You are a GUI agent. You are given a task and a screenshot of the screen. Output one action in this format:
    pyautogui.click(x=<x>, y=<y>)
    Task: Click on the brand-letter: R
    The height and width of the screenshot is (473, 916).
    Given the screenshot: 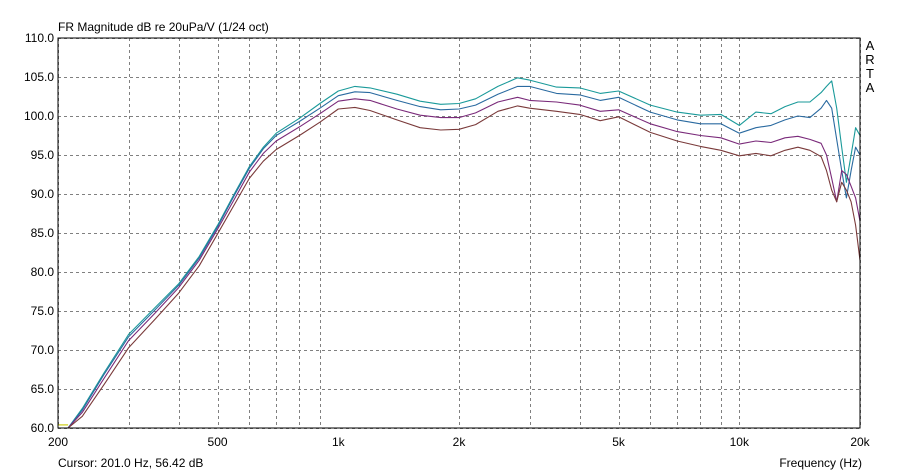 What is the action you would take?
    pyautogui.click(x=869, y=59)
    